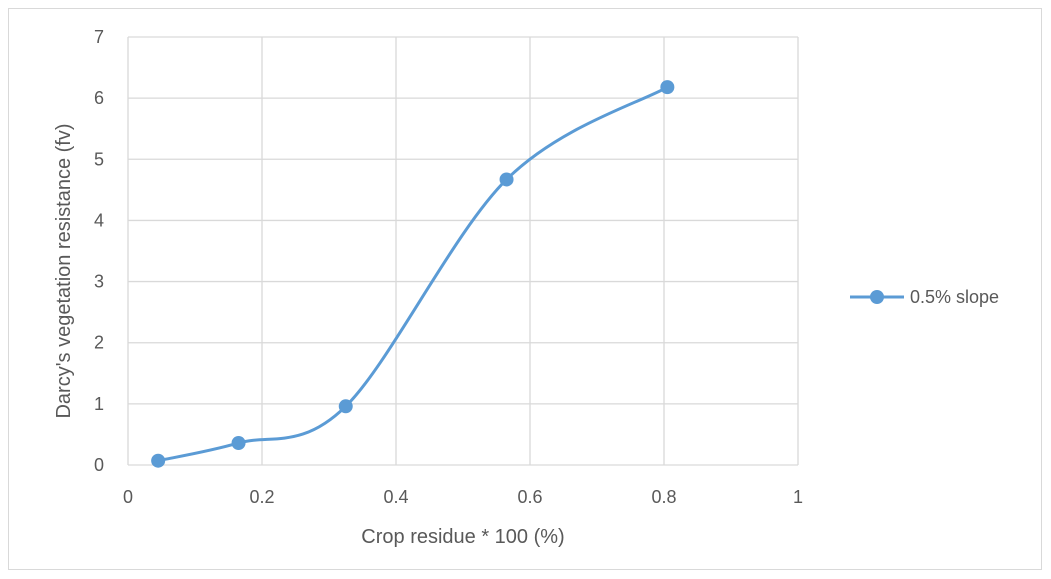 This screenshot has height=579, width=1051. What do you see at coordinates (954, 297) in the screenshot?
I see `legend-label: 0.5% slope` at bounding box center [954, 297].